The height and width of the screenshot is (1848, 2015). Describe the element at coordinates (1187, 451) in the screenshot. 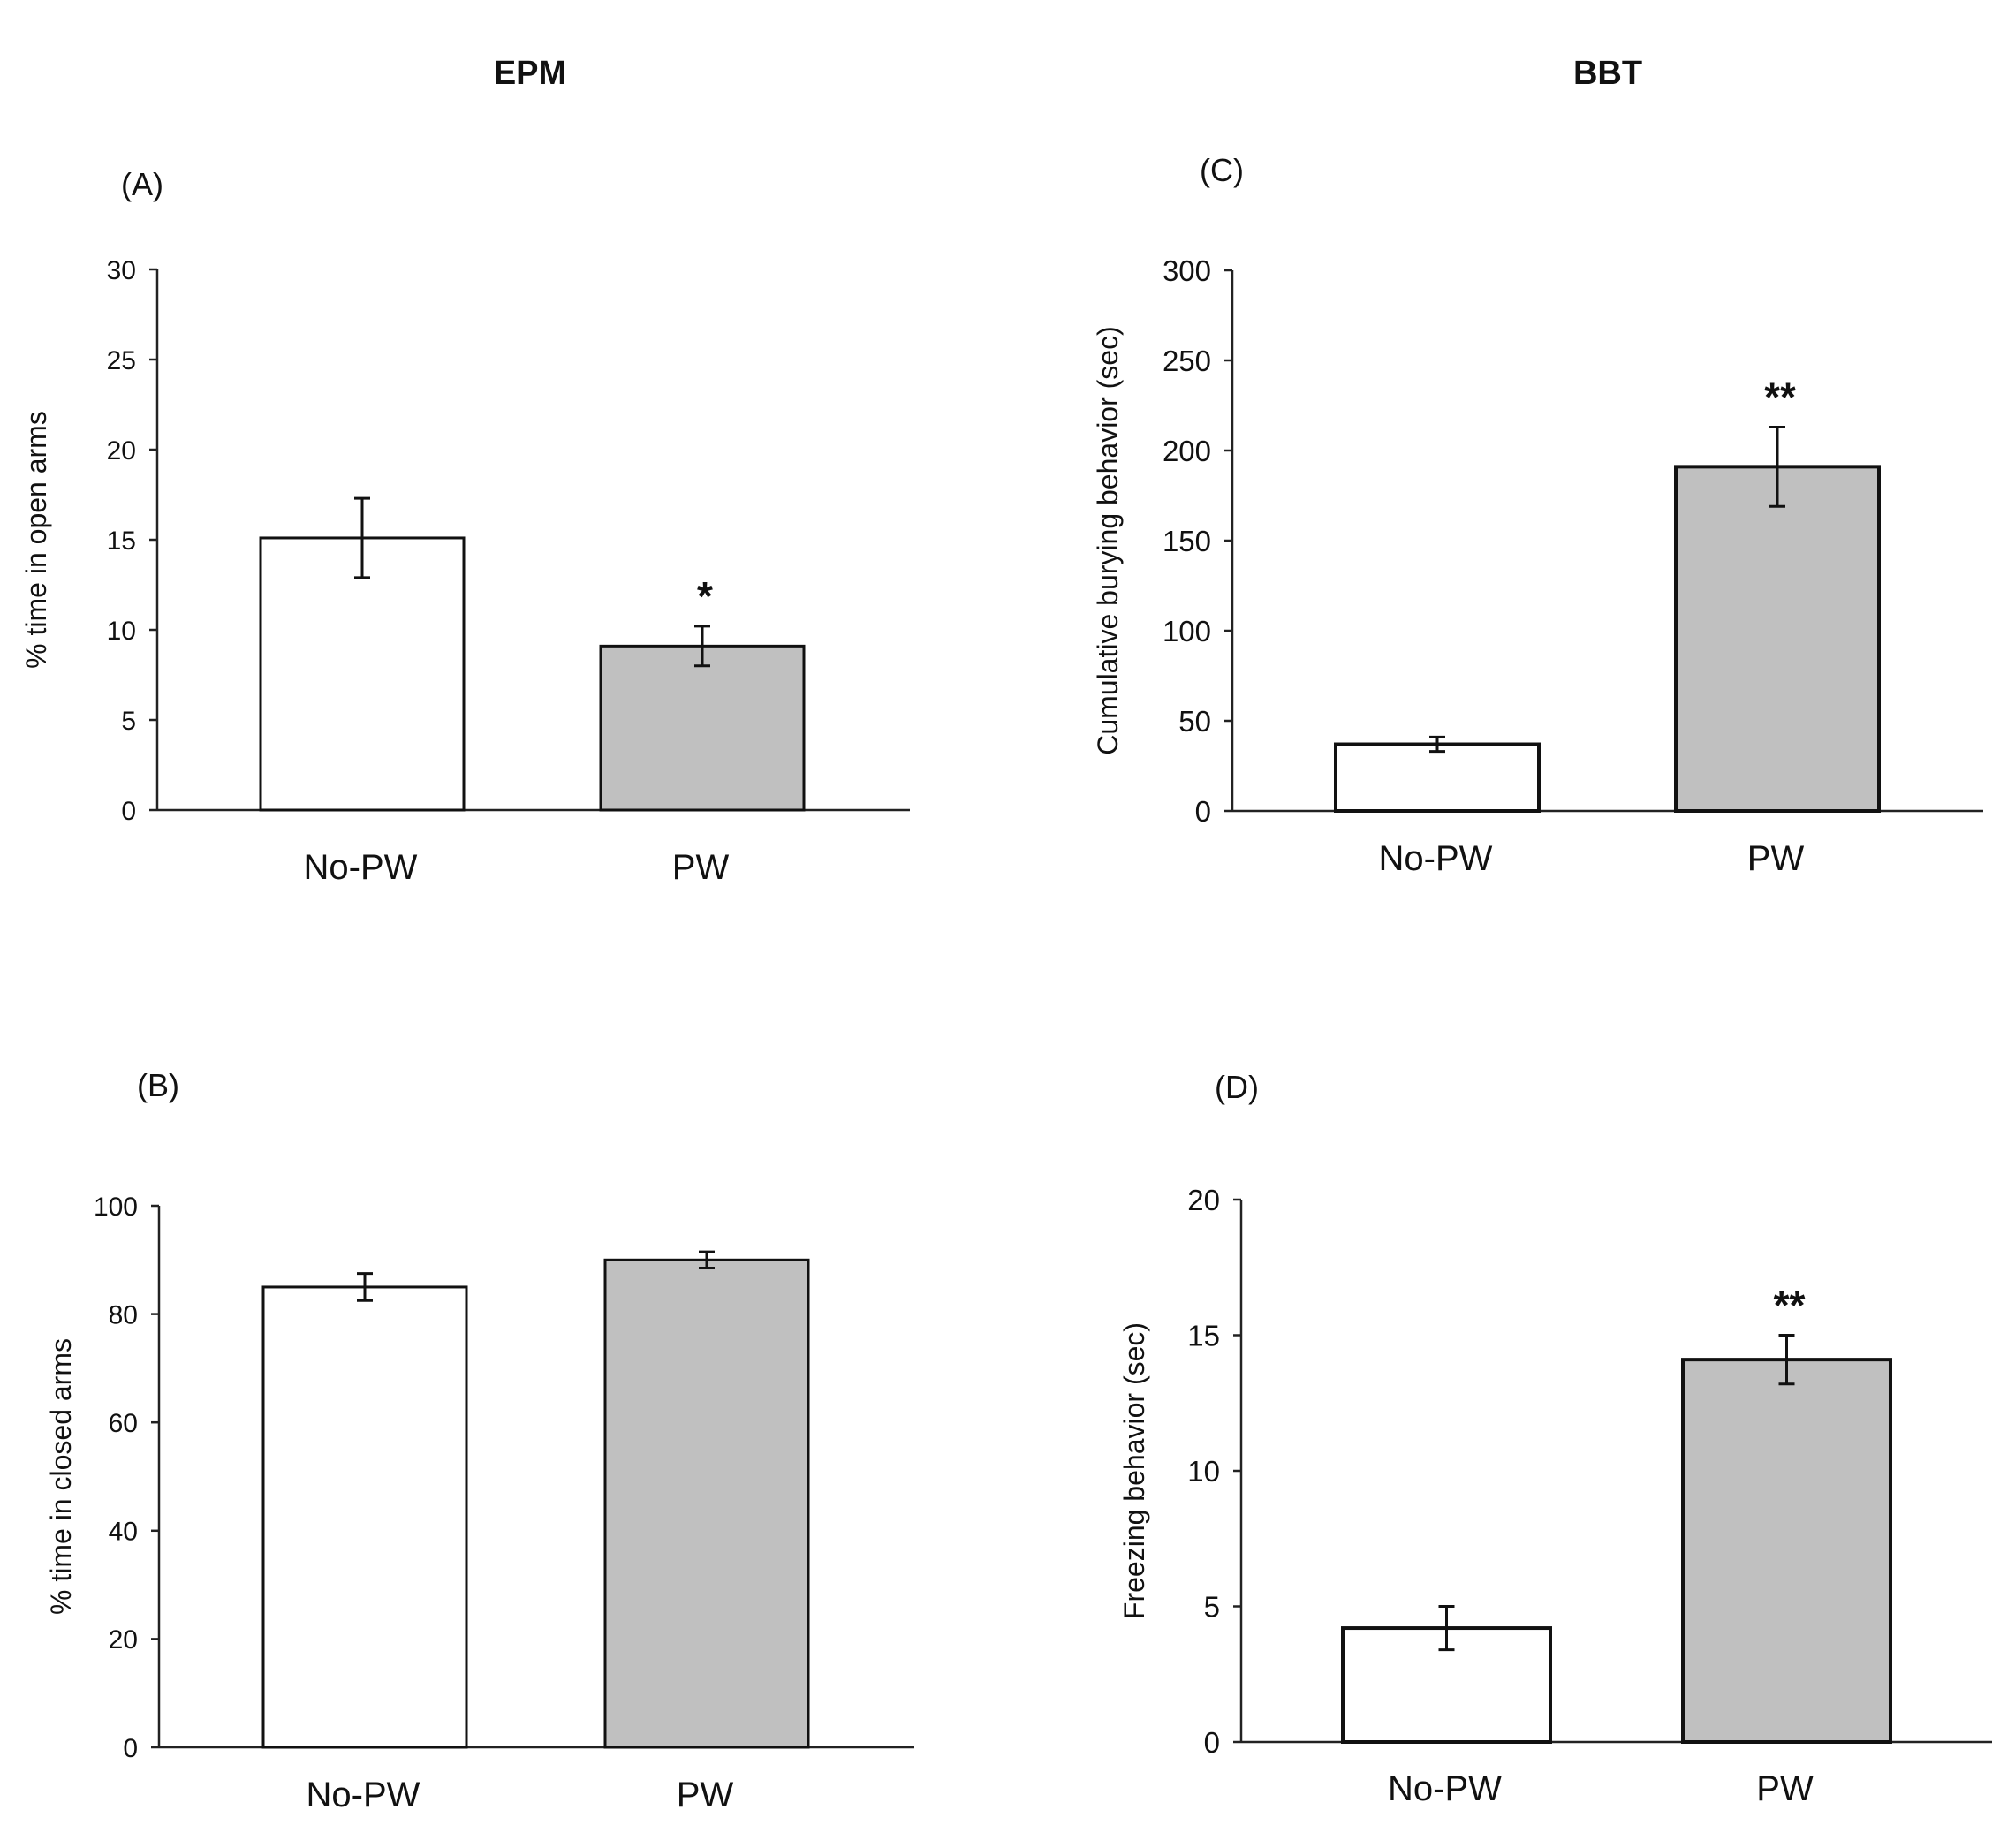

I see `y-tick-label-c: 200` at that location.